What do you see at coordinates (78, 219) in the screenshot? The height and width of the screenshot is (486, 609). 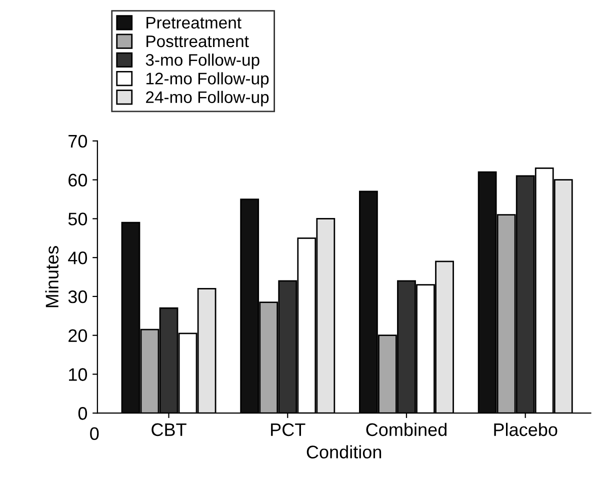 I see `y-tick-label: 50` at bounding box center [78, 219].